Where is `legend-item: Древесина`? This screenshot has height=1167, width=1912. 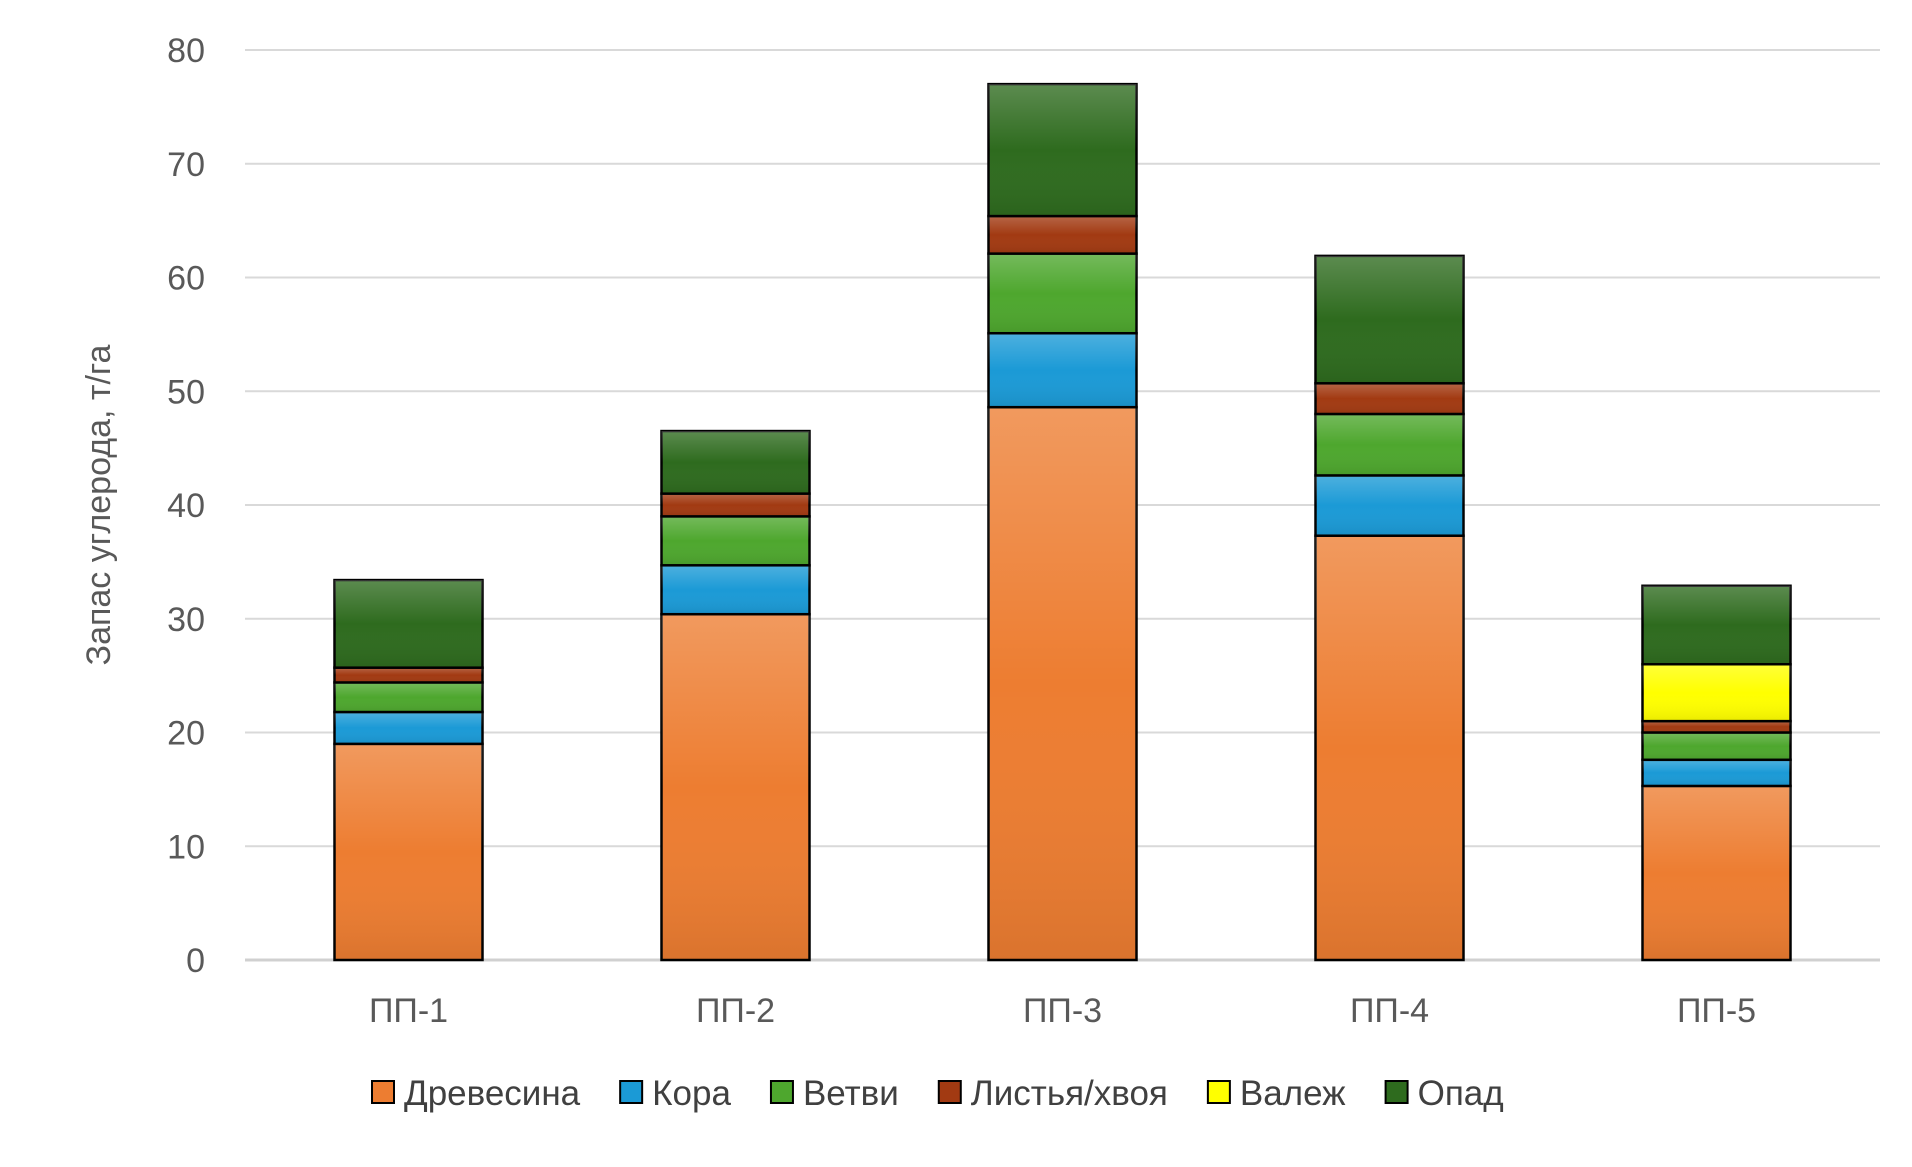
legend-item: Древесина is located at coordinates (476, 1093).